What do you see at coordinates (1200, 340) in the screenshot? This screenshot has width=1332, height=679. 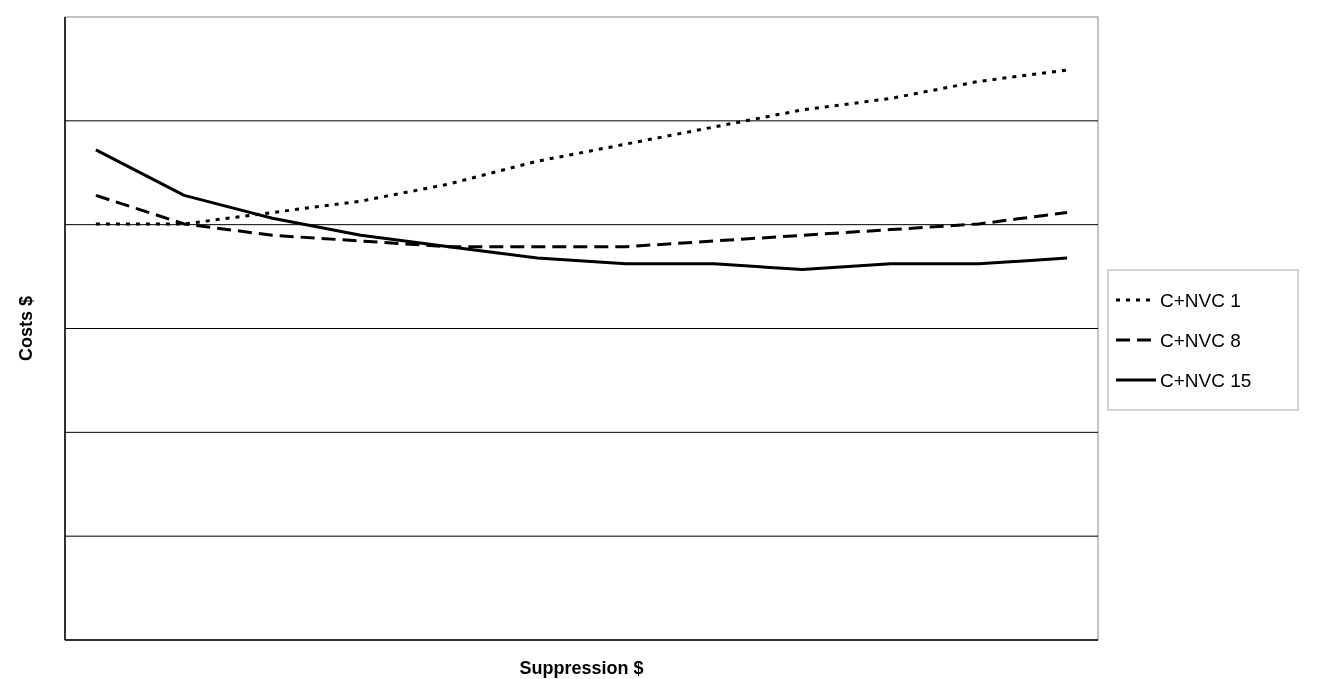 I see `legend-label: C+NVC 8` at bounding box center [1200, 340].